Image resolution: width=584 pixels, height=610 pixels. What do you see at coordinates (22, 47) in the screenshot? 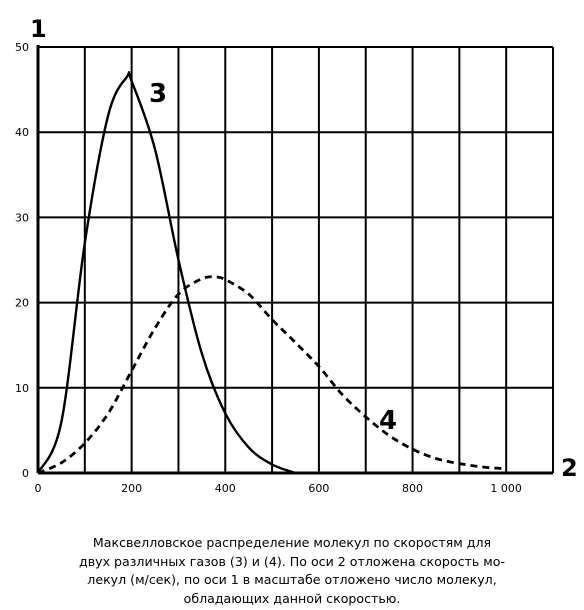
I see `y-tick-label: 50` at bounding box center [22, 47].